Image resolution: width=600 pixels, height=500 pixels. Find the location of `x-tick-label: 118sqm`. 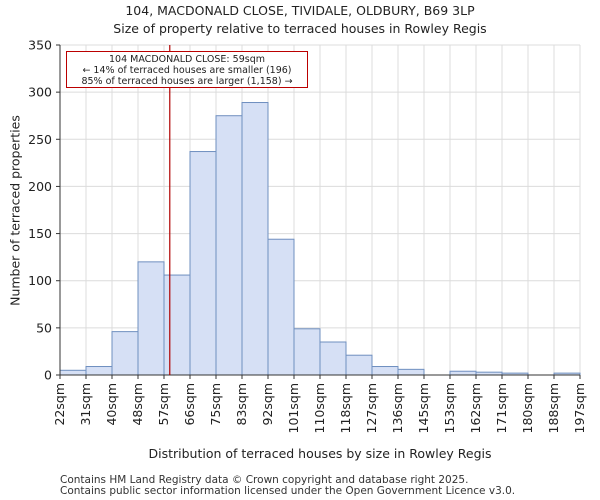

x-tick-label: 118sqm is located at coordinates (345, 408).